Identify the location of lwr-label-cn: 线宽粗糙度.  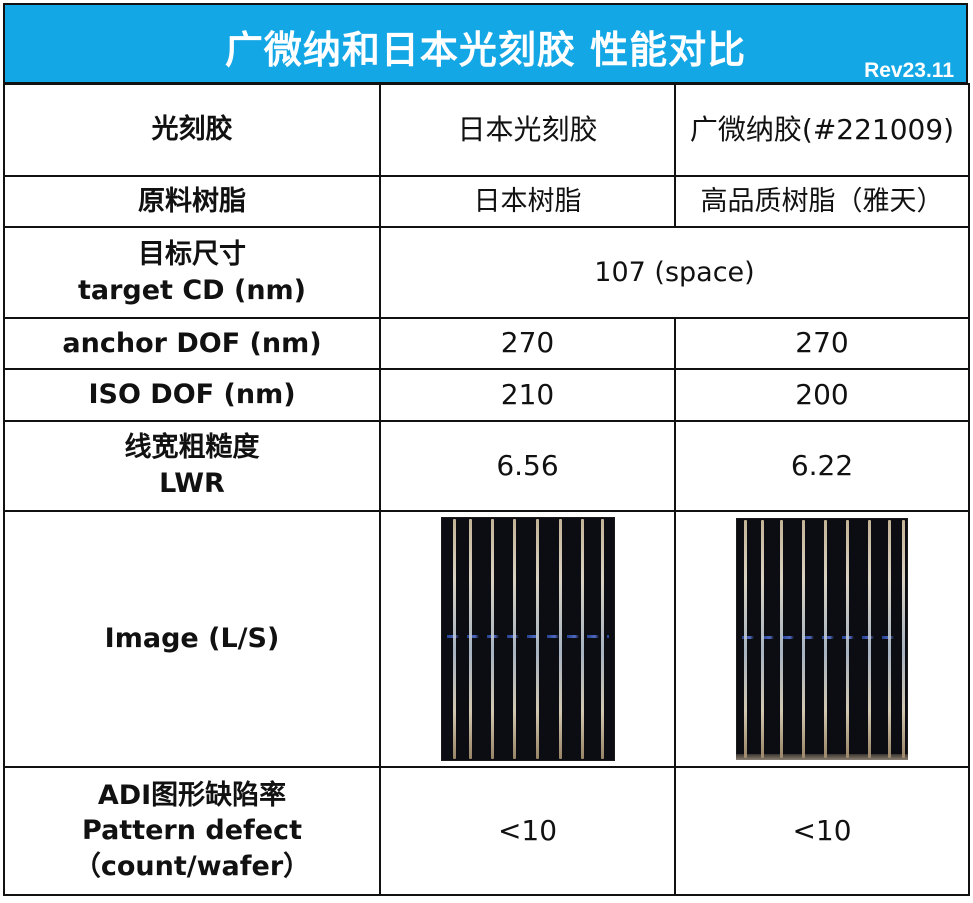
(192, 448).